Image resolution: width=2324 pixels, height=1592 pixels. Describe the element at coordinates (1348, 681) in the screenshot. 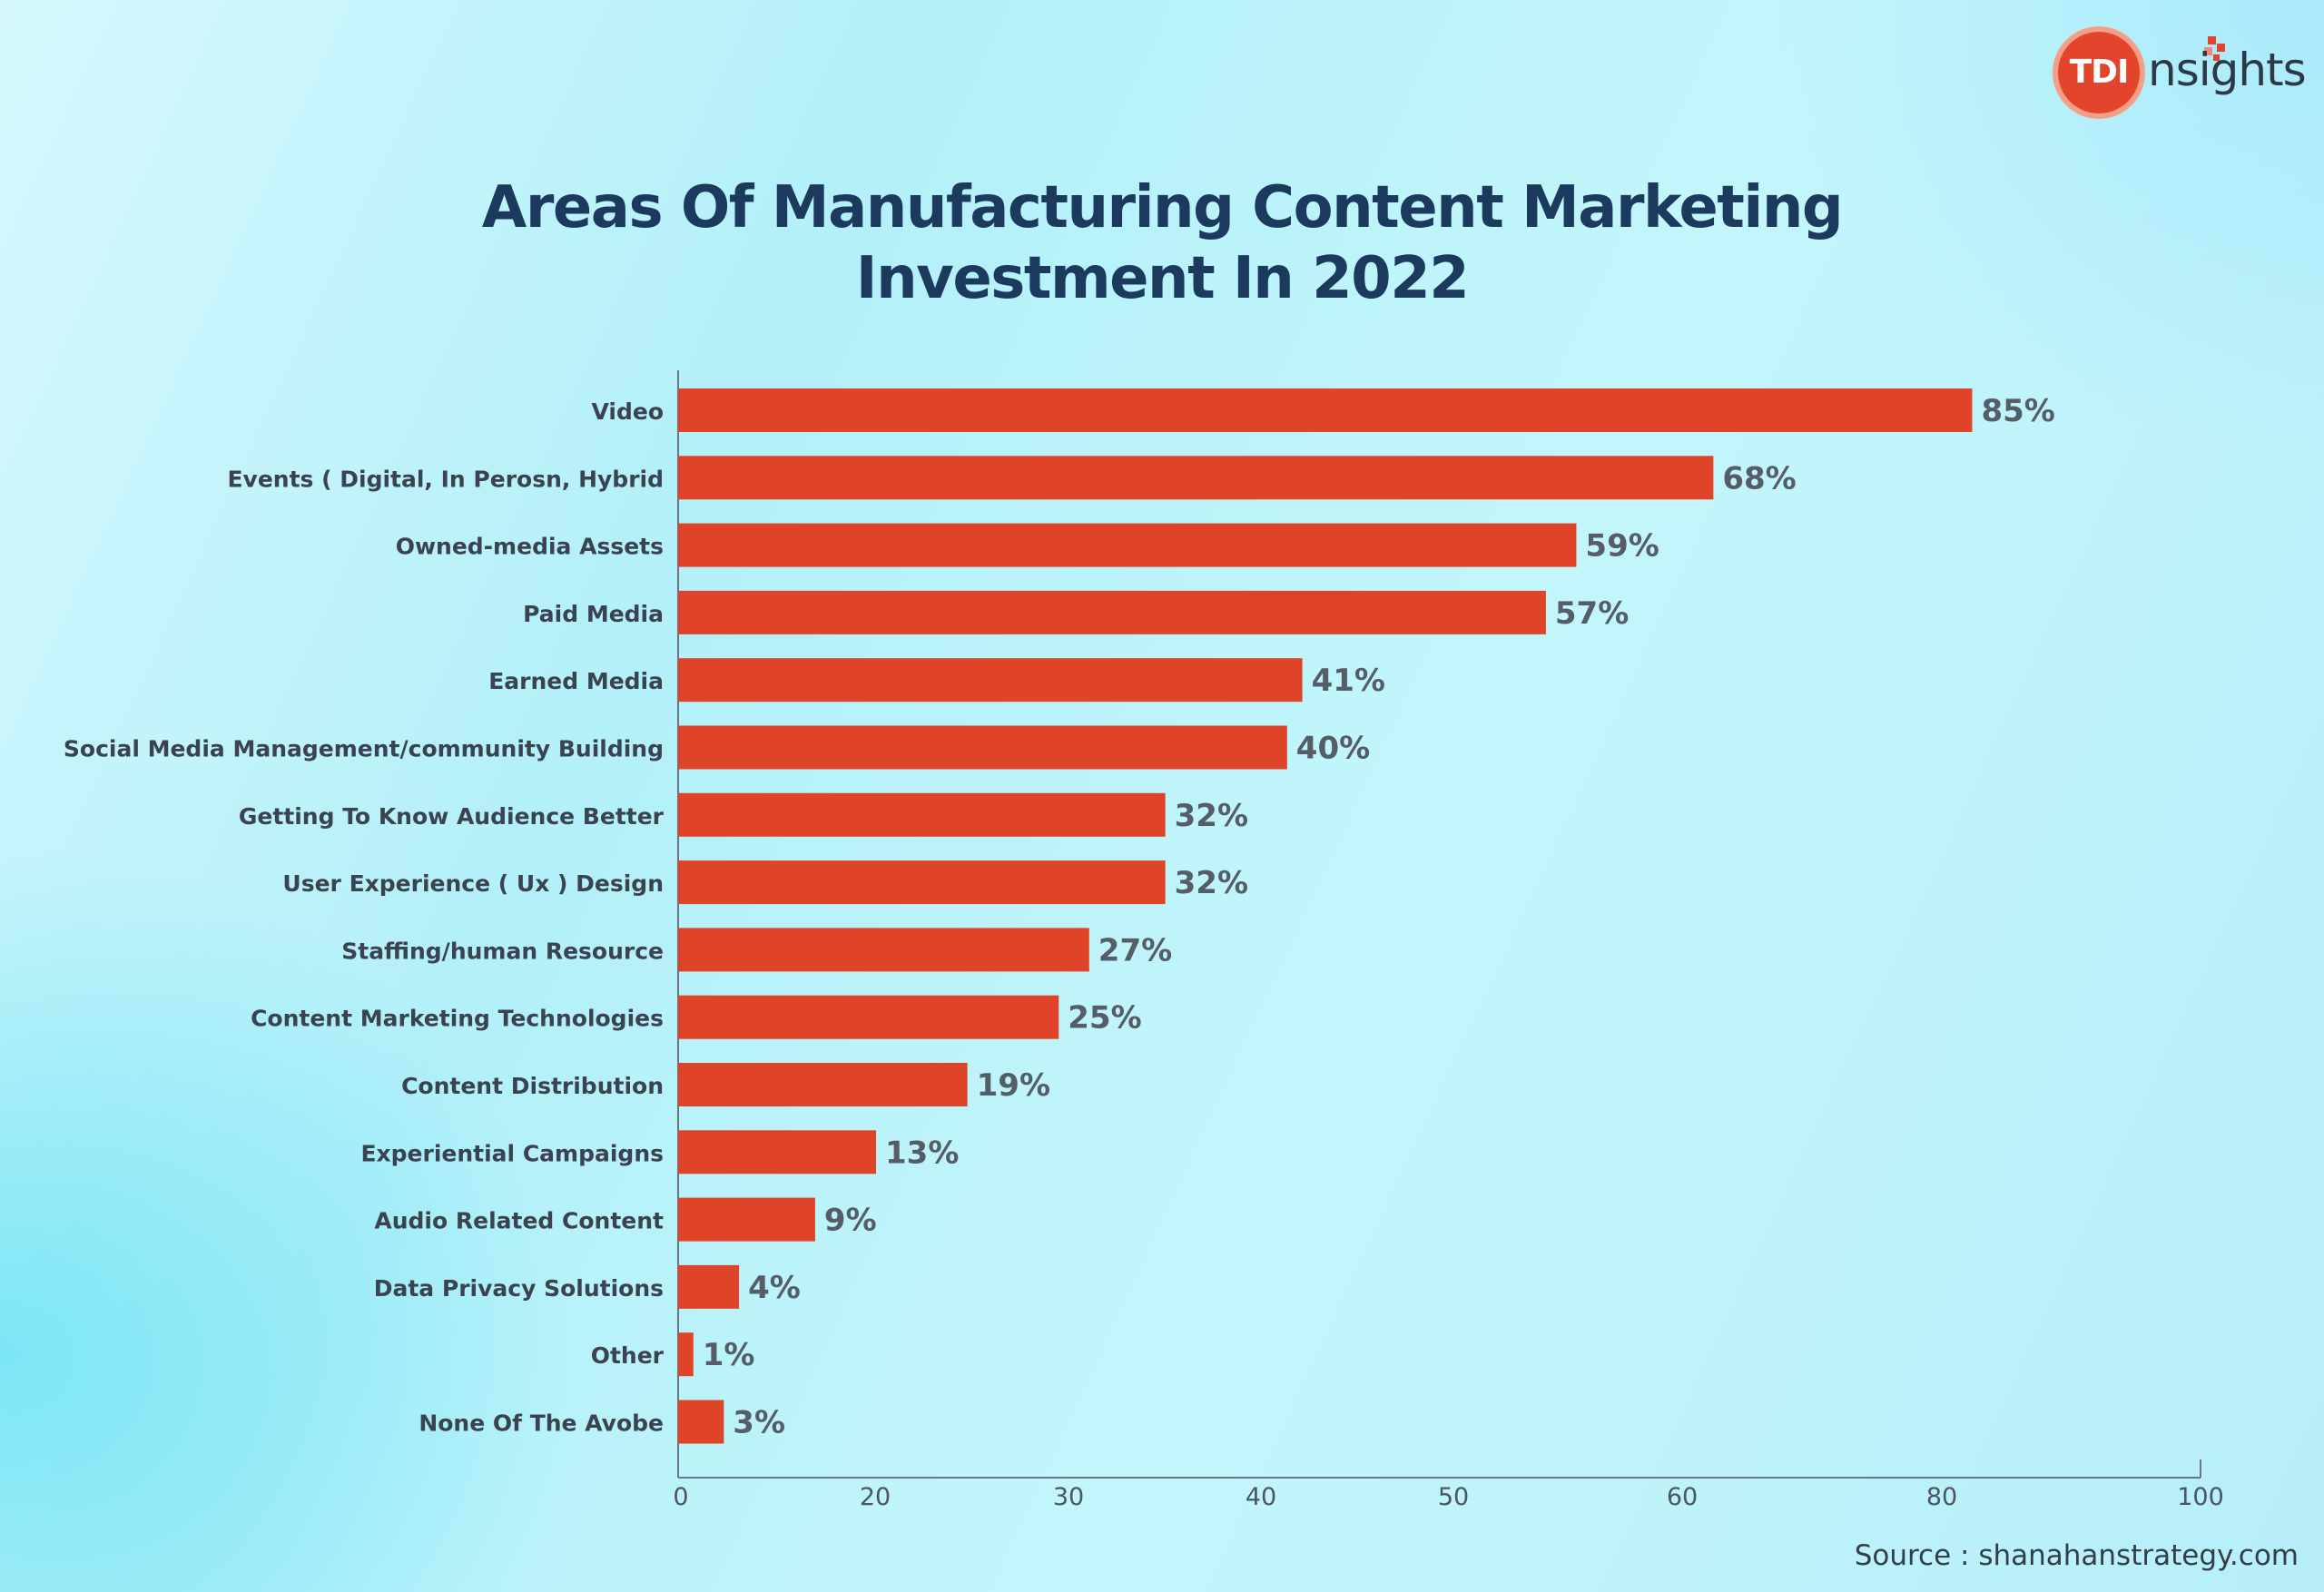

I see `value-label: 41%` at that location.